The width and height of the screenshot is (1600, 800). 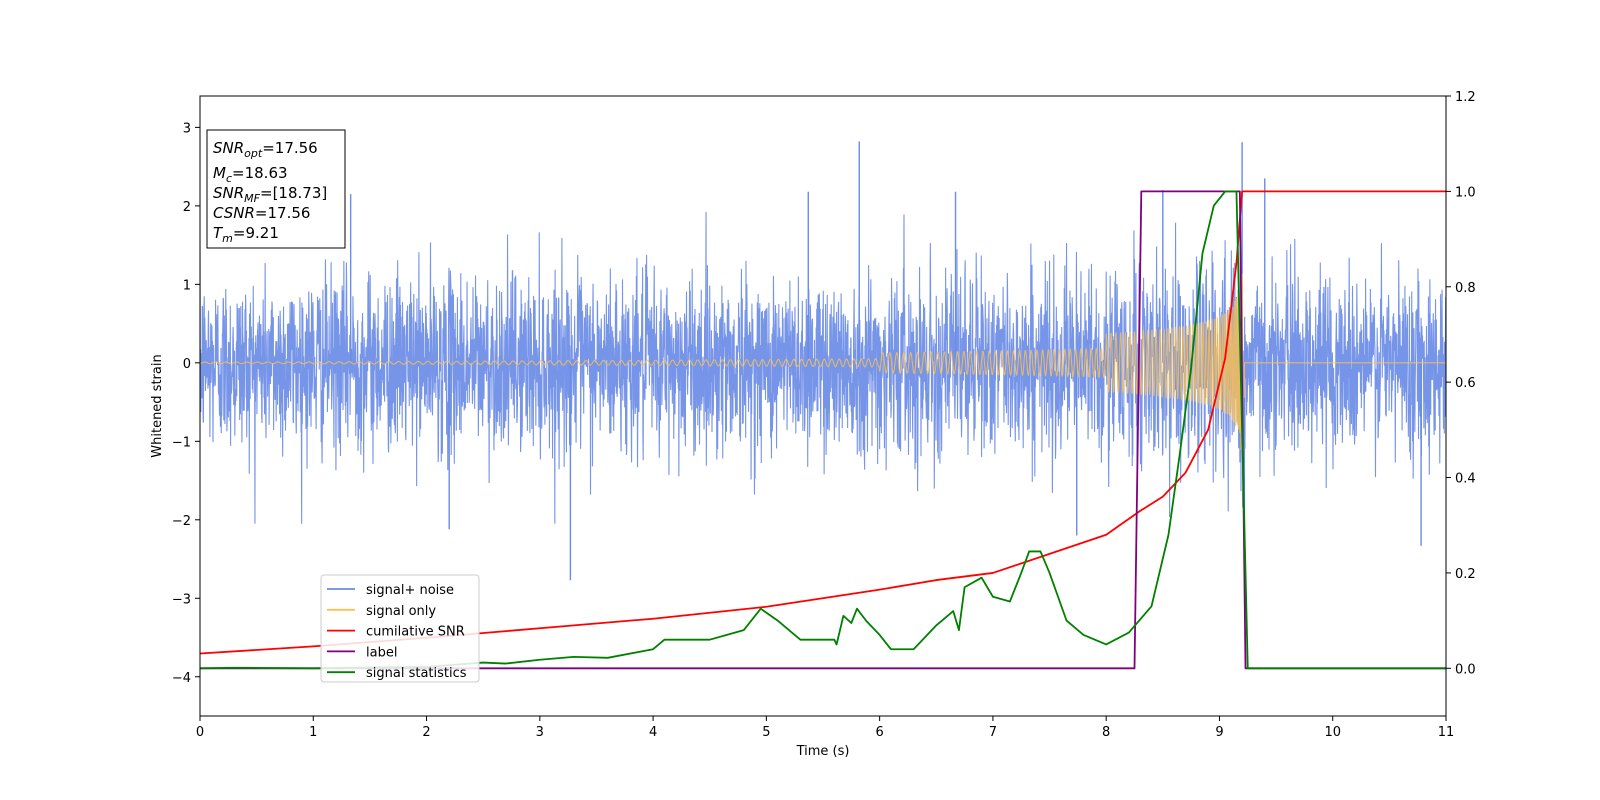 I want to click on y-tick-label: 1, so click(x=187, y=285).